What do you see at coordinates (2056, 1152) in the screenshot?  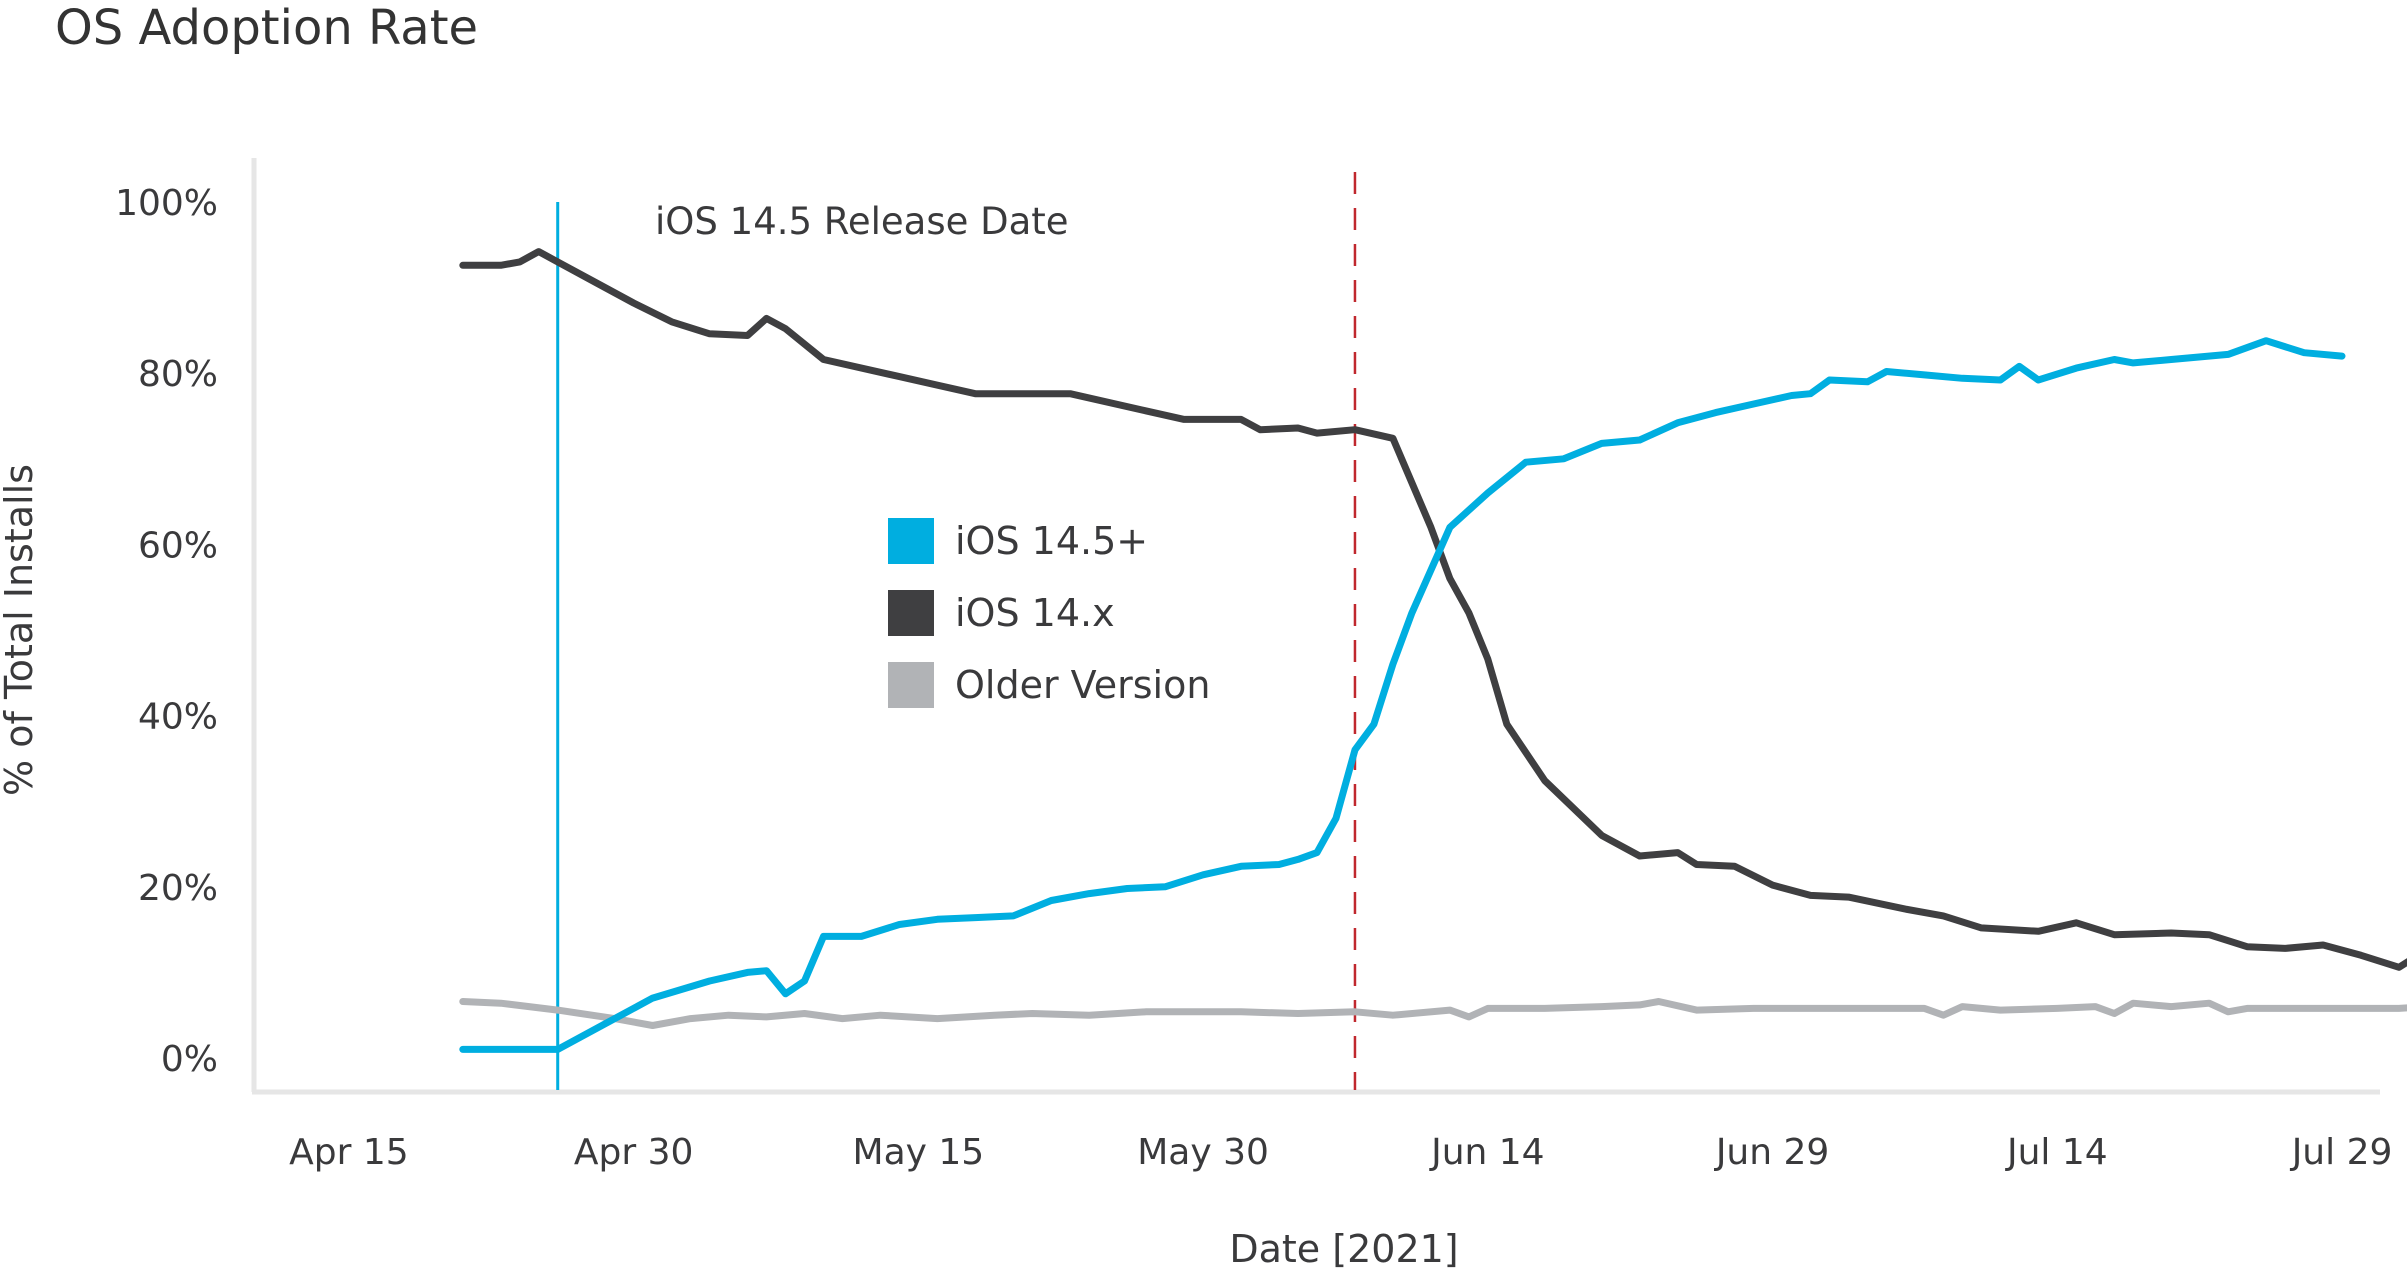 I see `x-tick-label: Jul 14` at bounding box center [2056, 1152].